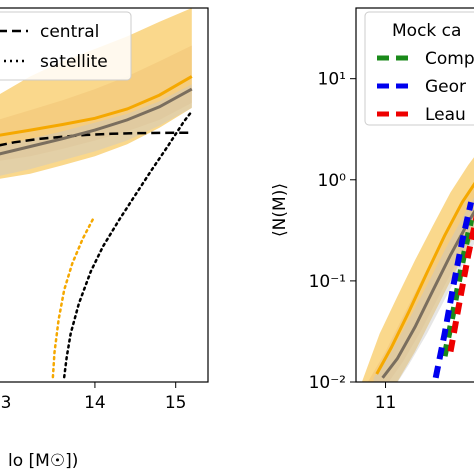 The width and height of the screenshot is (474, 474). Describe the element at coordinates (280, 210) in the screenshot. I see `right-y-axis-label: ⟨N(M)⟩` at that location.